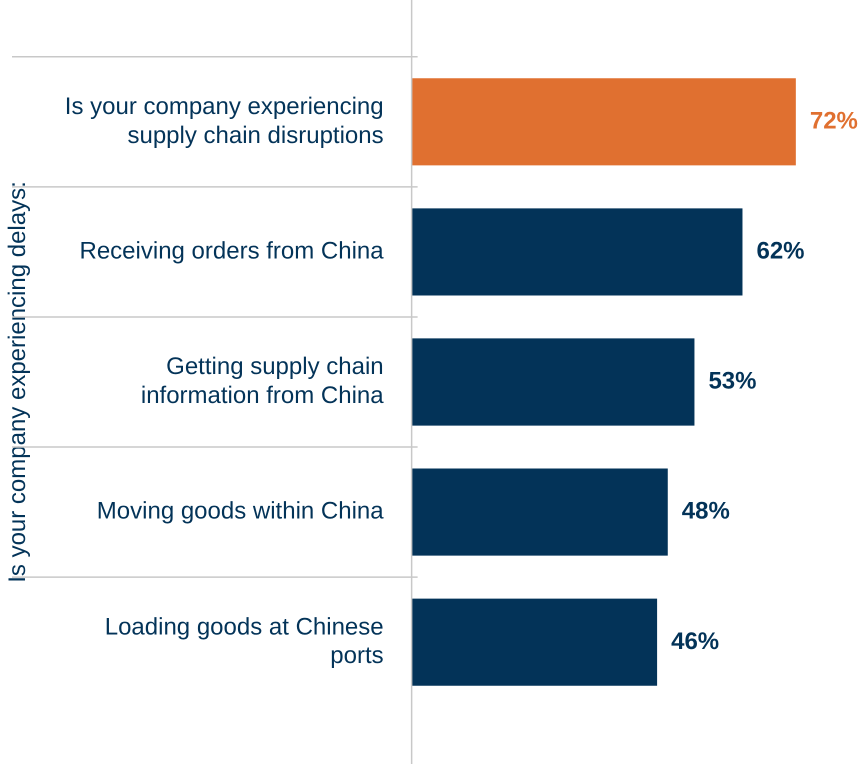 The height and width of the screenshot is (764, 865). Describe the element at coordinates (695, 641) in the screenshot. I see `data-label: 46%` at that location.